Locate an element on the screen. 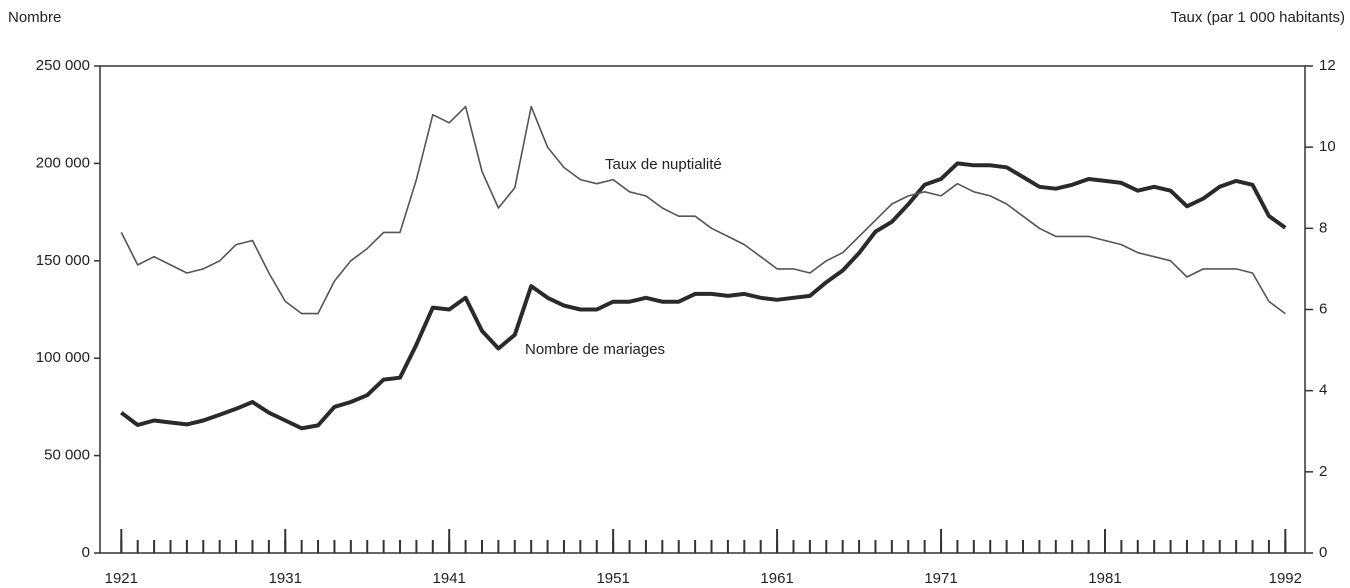  y2-tick-label: 2 is located at coordinates (1323, 471).